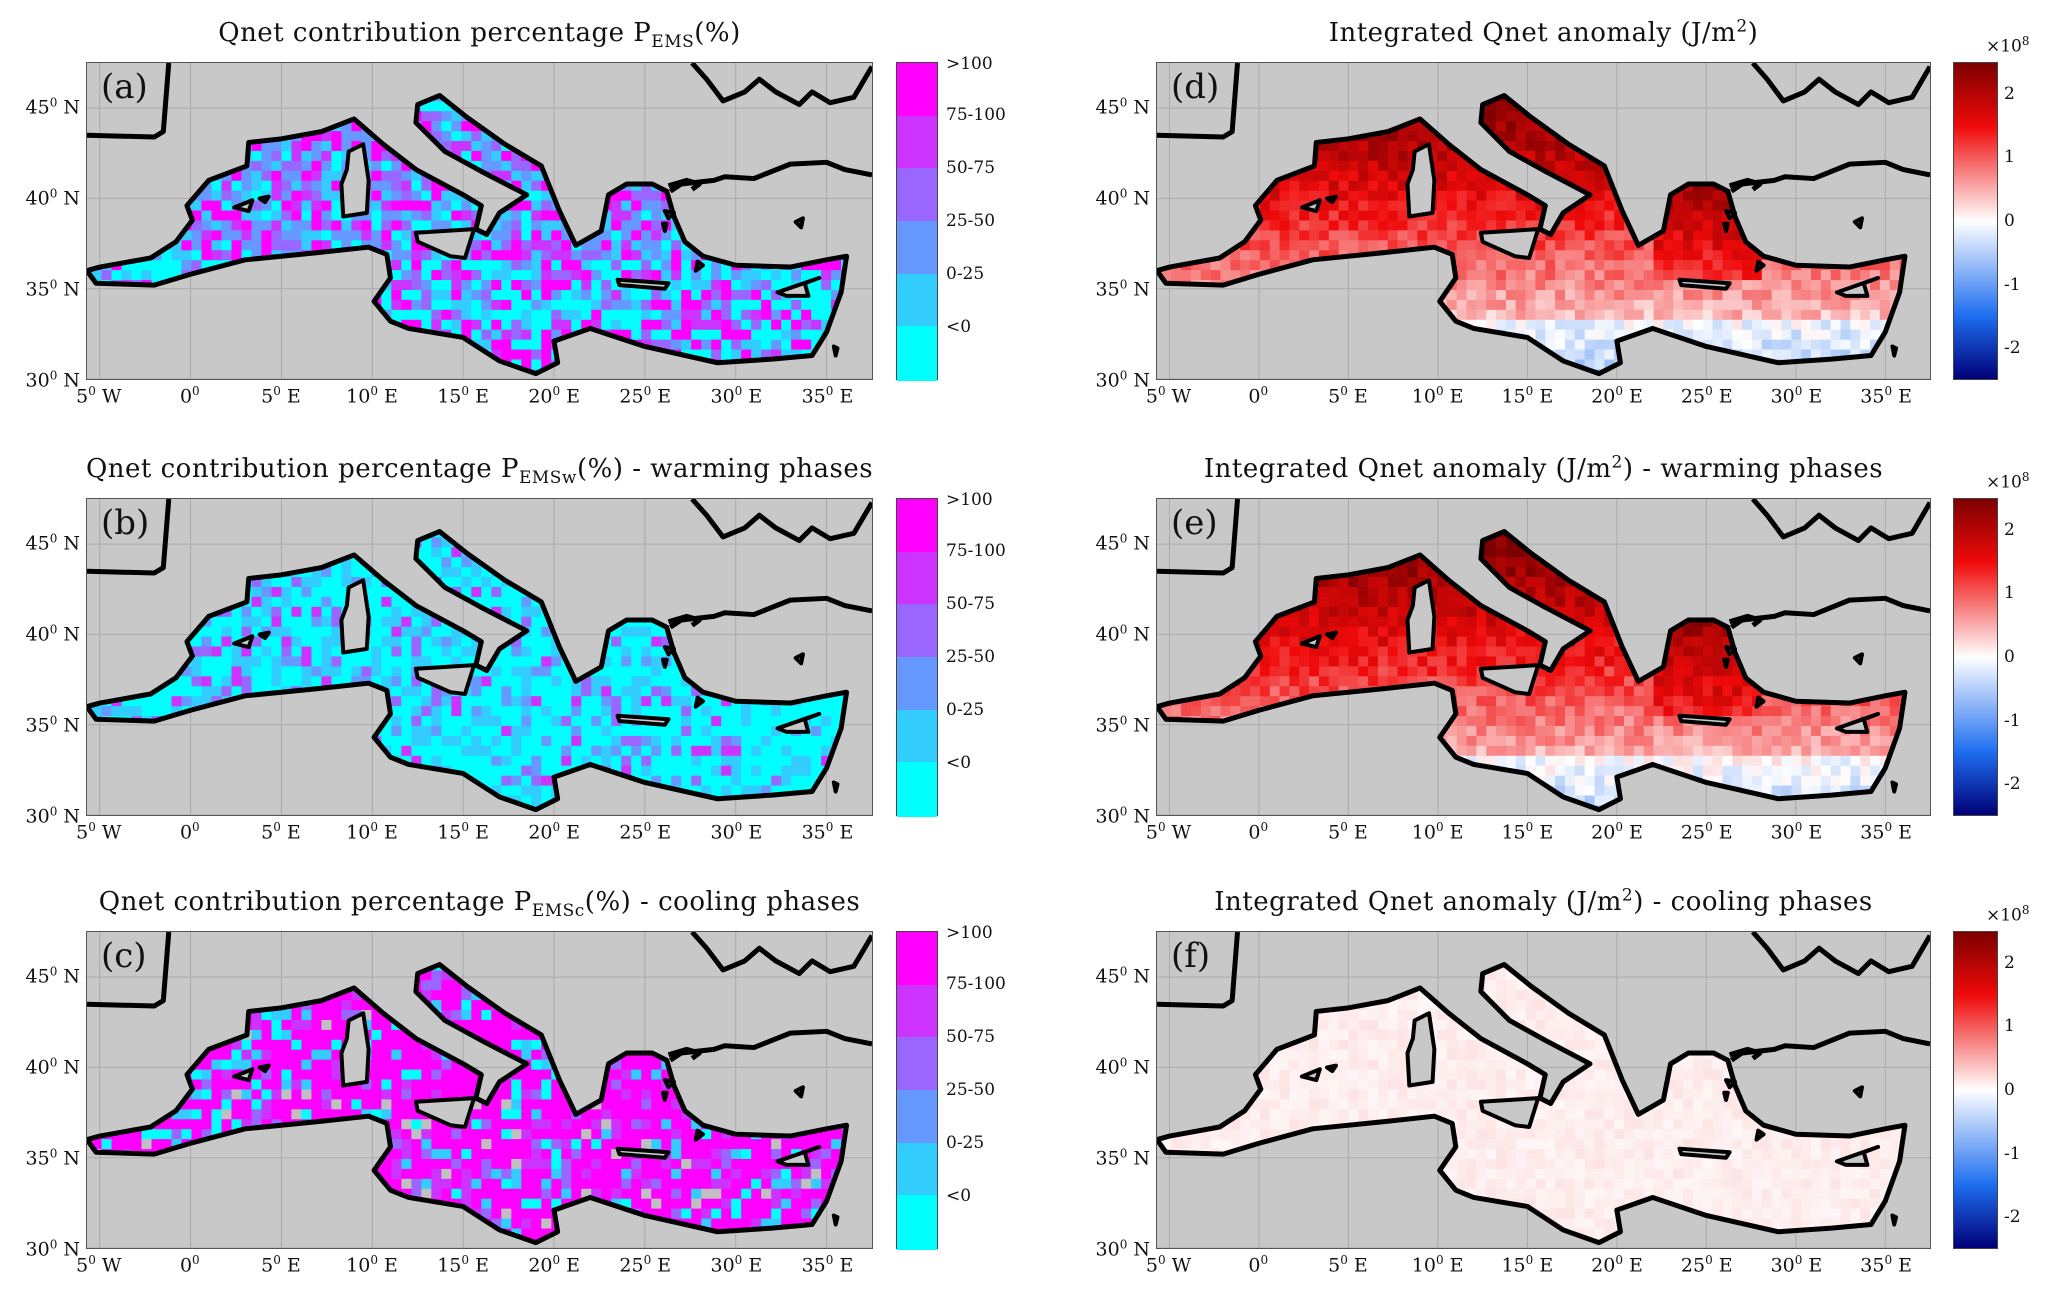  What do you see at coordinates (799, 287) in the screenshot?
I see `island-outline` at bounding box center [799, 287].